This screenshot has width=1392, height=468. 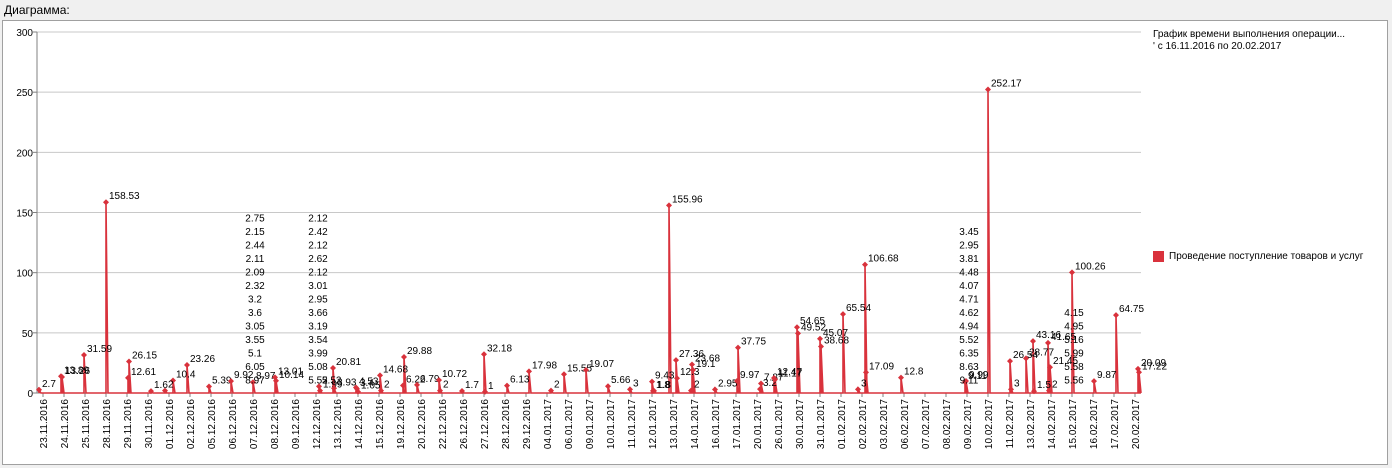 I want to click on stacked-data-label: 4.95, so click(x=1074, y=326).